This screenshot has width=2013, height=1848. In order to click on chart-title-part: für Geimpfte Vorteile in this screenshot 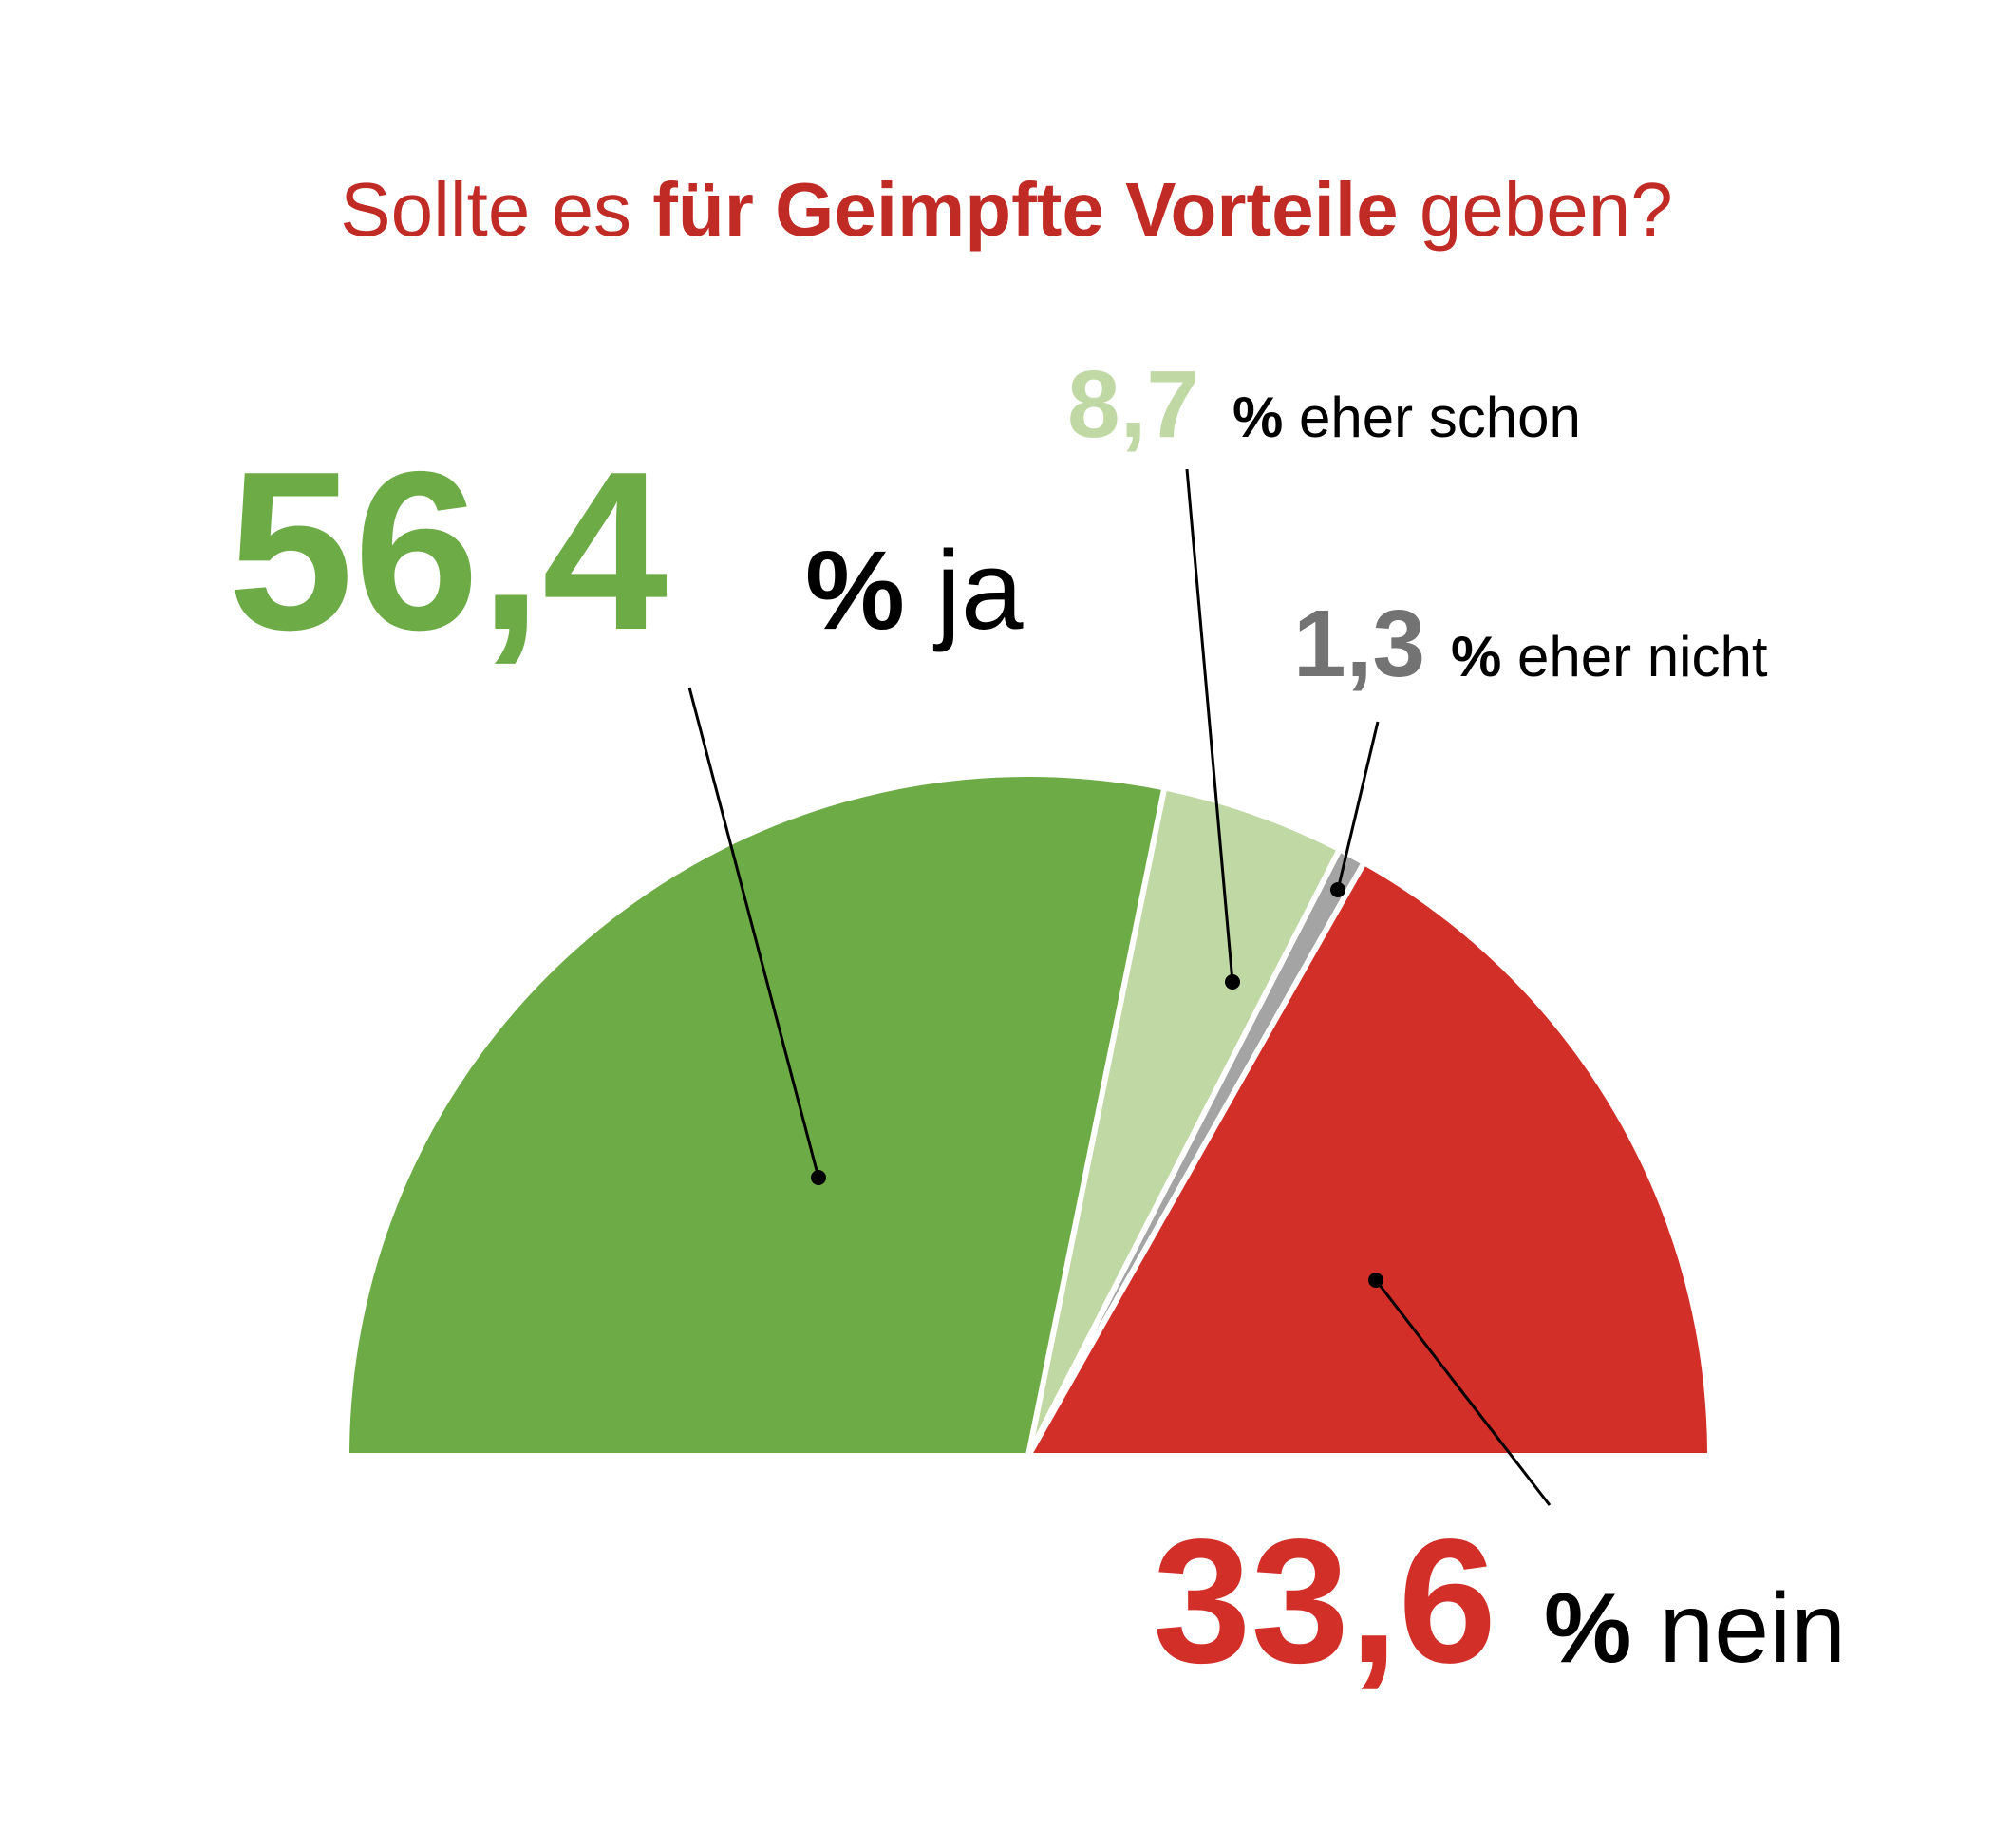, I will do `click(1025, 209)`.